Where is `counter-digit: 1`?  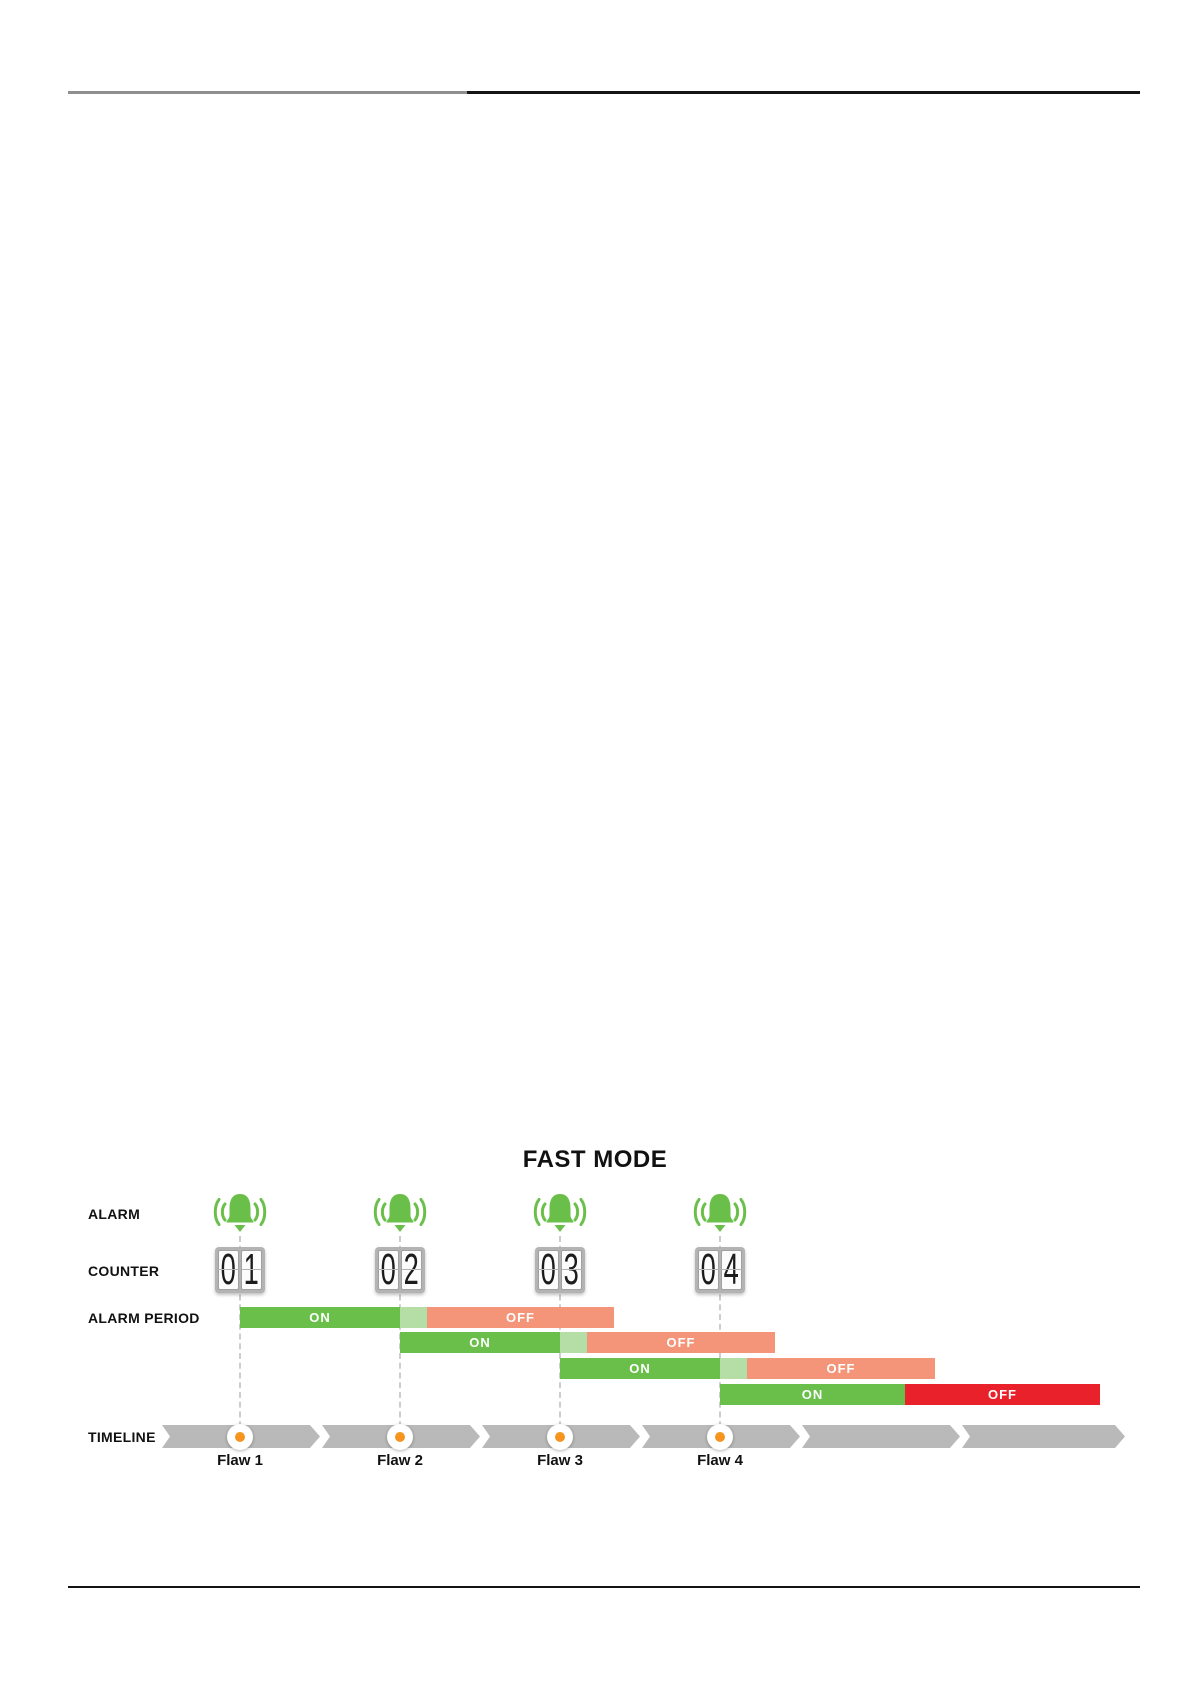 counter-digit: 1 is located at coordinates (251, 1270).